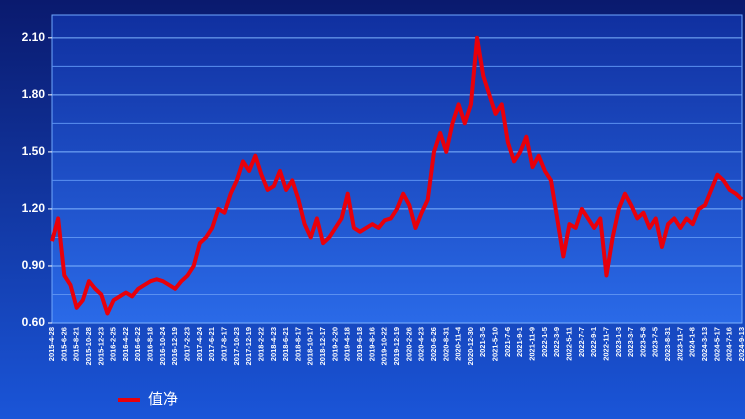  I want to click on x-tick-label: 2017-8-17, so click(223, 344).